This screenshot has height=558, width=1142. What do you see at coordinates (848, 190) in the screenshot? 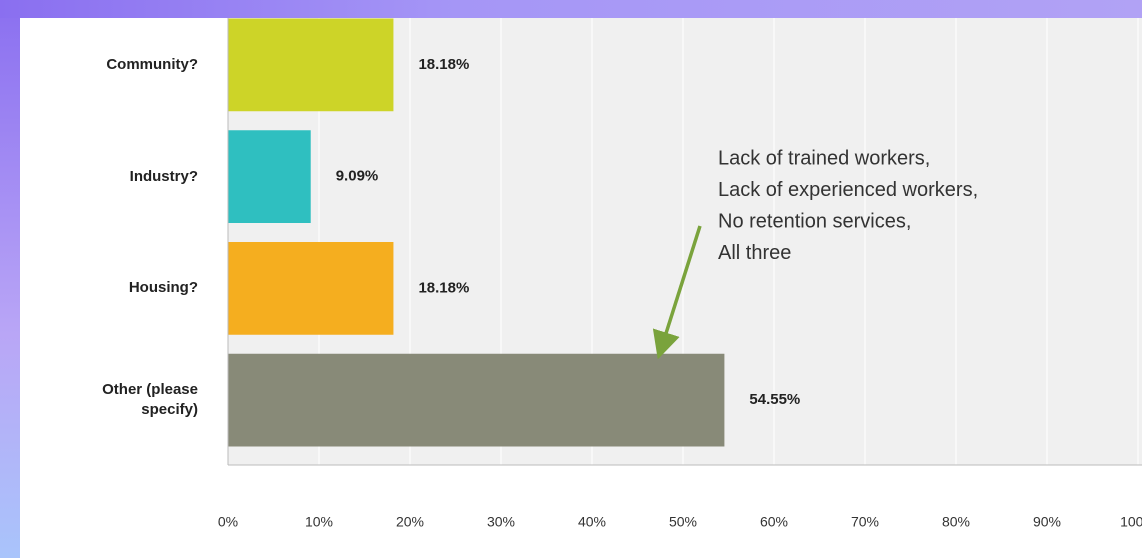
I see `annotation: Lack of experienced workers,` at bounding box center [848, 190].